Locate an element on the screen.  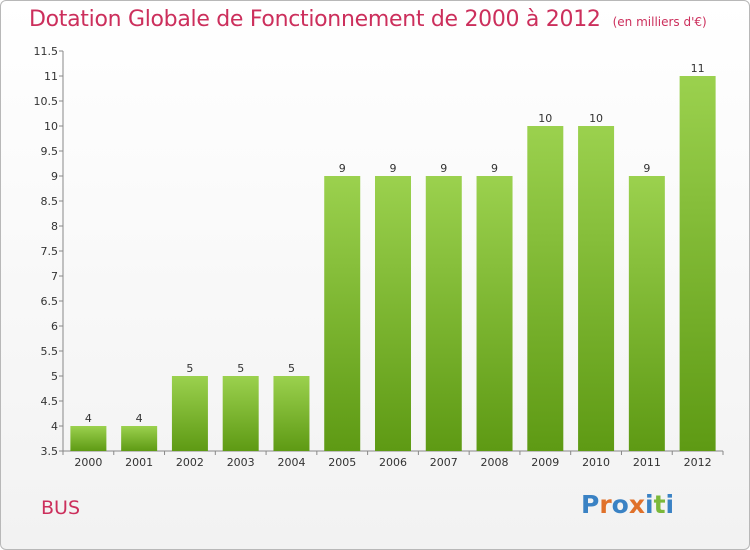
y-tick-label: 10.5 is located at coordinates (46, 101).